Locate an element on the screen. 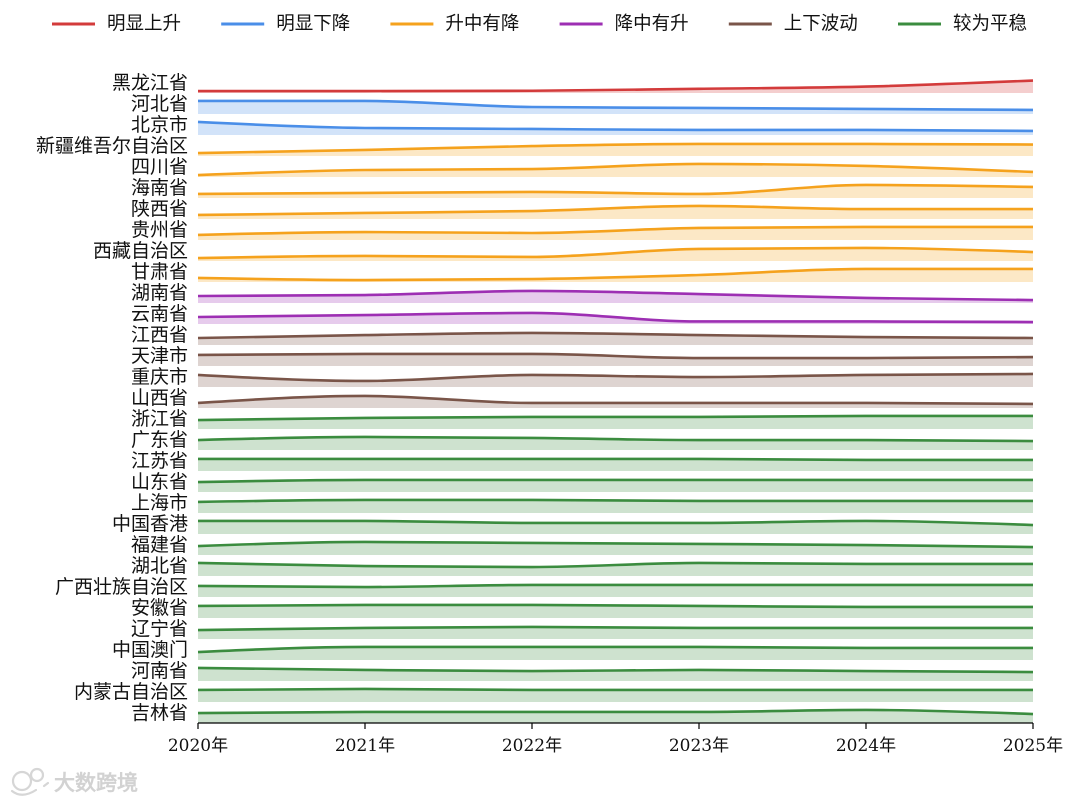 This screenshot has width=1080, height=804. legend-label: 明显上升 is located at coordinates (144, 24).